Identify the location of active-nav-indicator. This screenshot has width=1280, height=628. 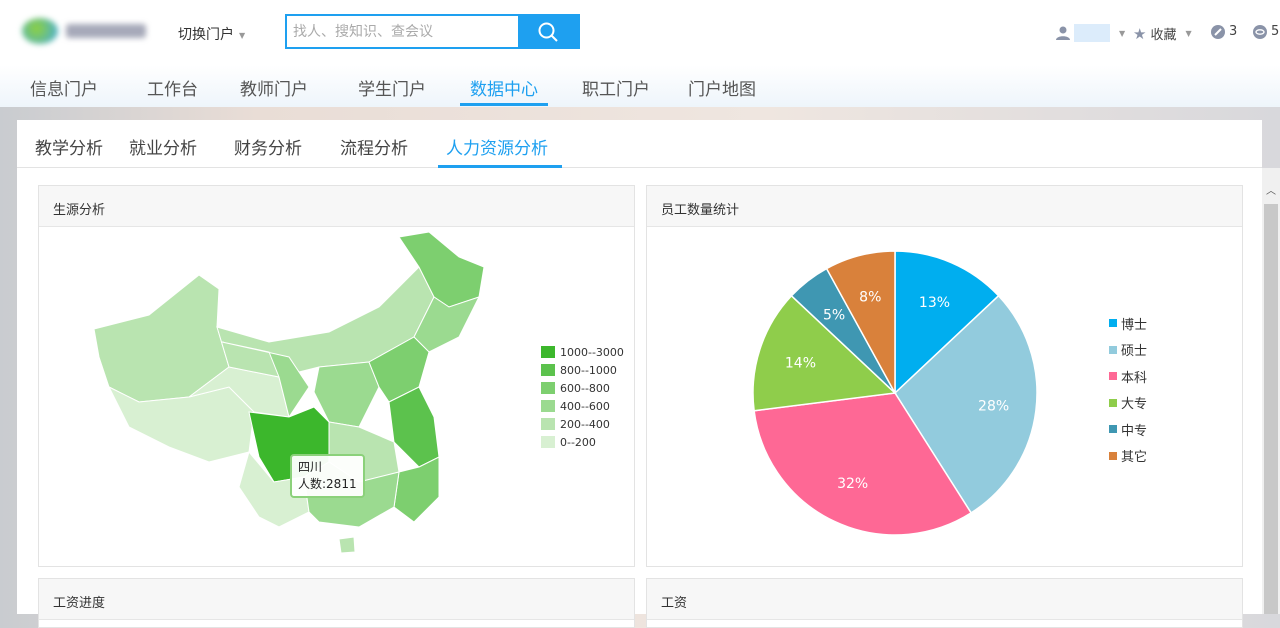
(504, 104).